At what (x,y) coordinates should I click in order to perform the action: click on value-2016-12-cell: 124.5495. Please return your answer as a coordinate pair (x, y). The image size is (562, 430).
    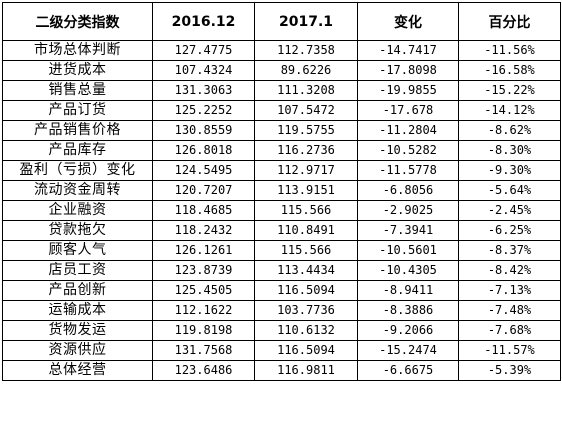
    Looking at the image, I should click on (203, 170).